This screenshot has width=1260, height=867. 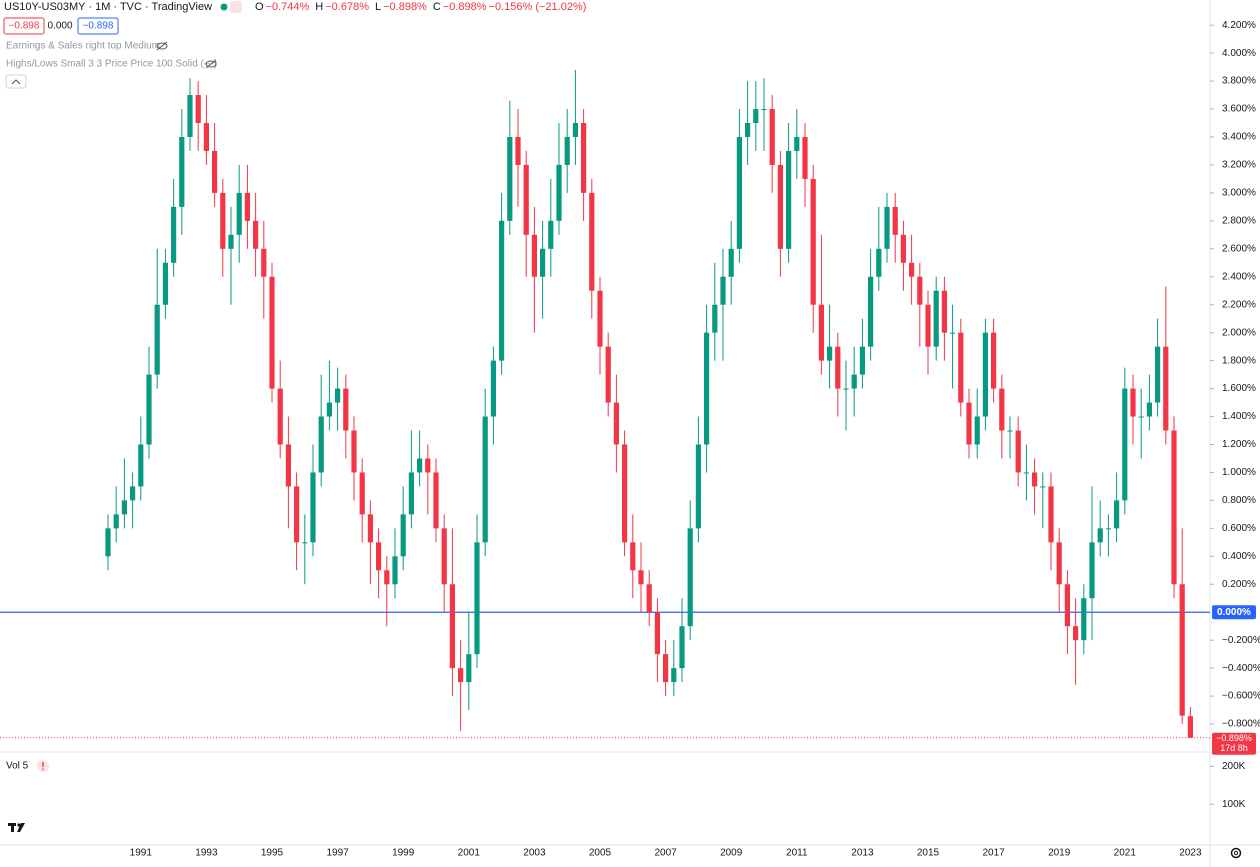 What do you see at coordinates (797, 853) in the screenshot?
I see `x-tick-label: 2011` at bounding box center [797, 853].